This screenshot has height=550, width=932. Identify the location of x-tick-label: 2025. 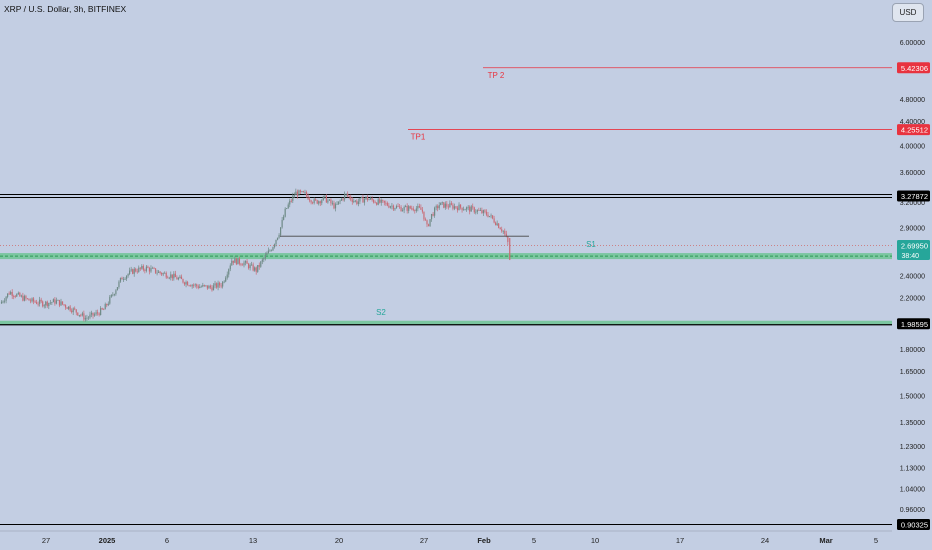
(107, 540).